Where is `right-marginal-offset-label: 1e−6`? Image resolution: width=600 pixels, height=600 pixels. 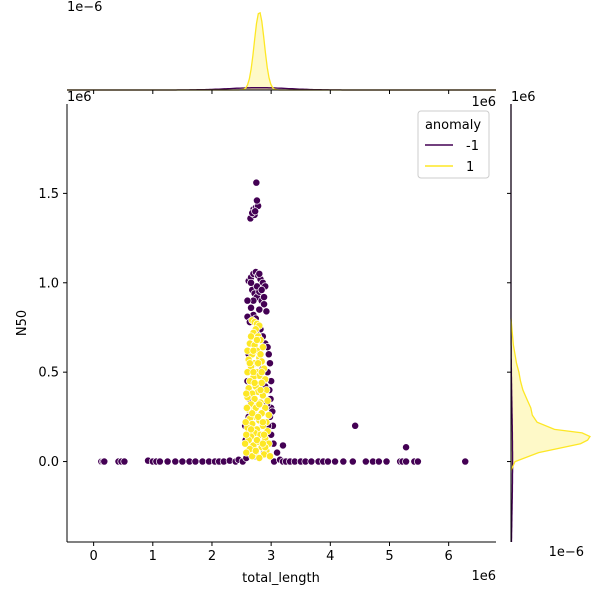 right-marginal-offset-label: 1e−6 is located at coordinates (566, 552).